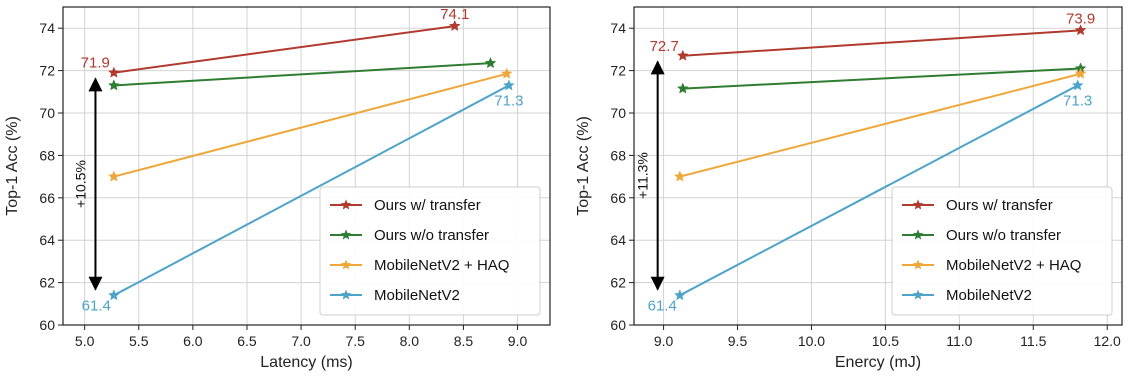 This screenshot has height=377, width=1128. What do you see at coordinates (618, 28) in the screenshot?
I see `energy-ytick-label-7: 74` at bounding box center [618, 28].